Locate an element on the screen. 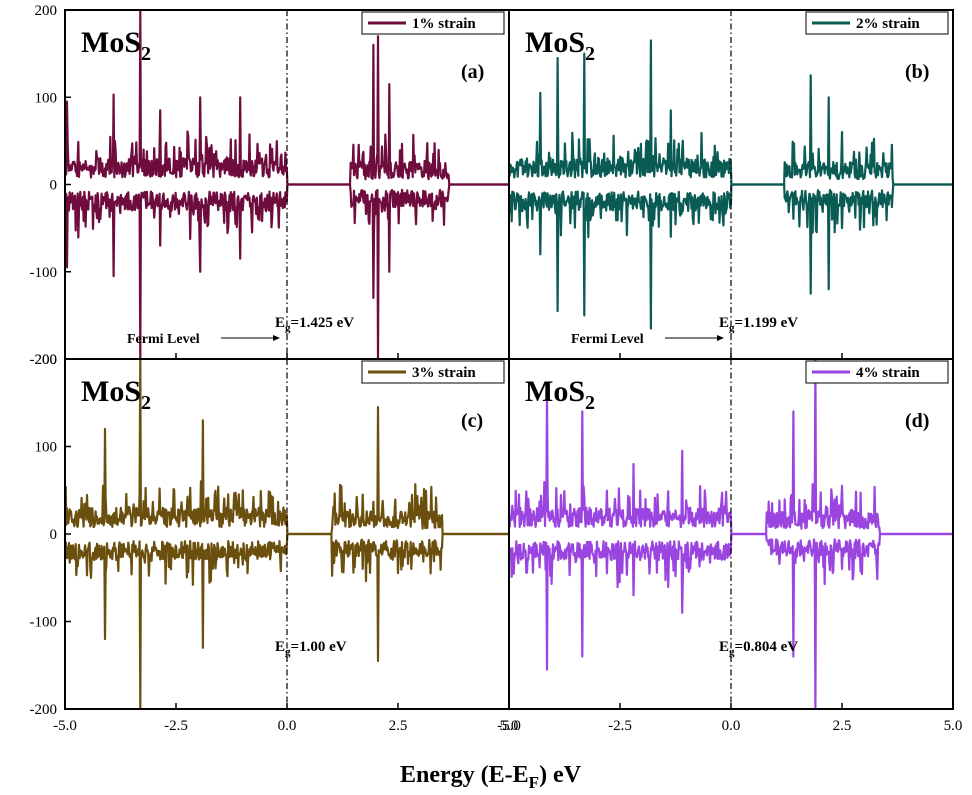 The height and width of the screenshot is (795, 972). dos-spin-down-line is located at coordinates (731, 256).